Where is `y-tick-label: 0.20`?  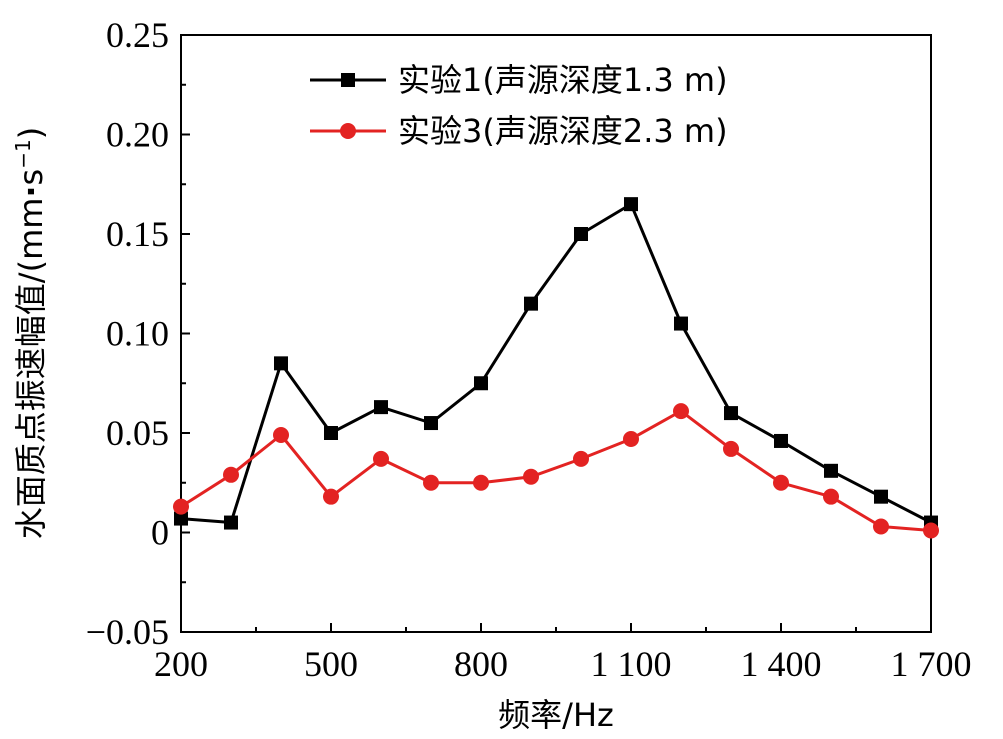
y-tick-label: 0.20 is located at coordinates (137, 135).